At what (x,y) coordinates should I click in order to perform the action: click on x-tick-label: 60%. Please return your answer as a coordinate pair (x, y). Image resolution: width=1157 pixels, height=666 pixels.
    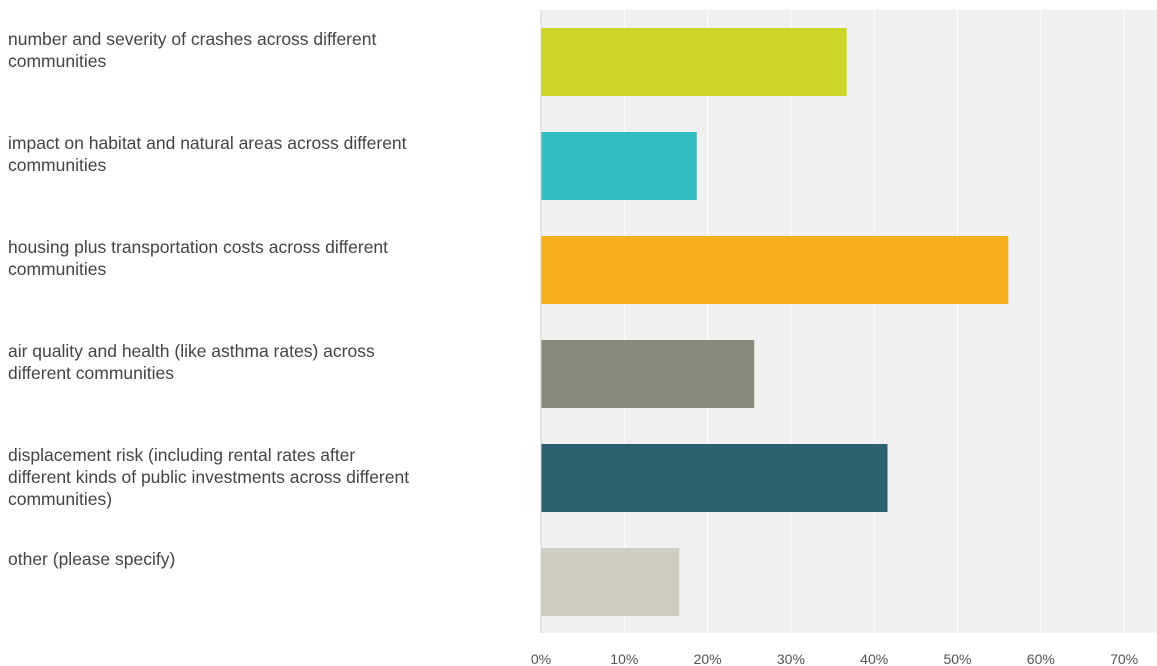
    Looking at the image, I should click on (1041, 658).